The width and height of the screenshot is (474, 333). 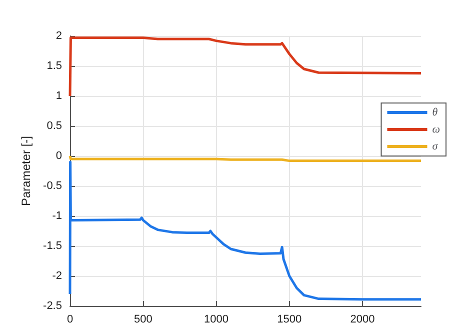 I want to click on y-axis-title: Parameter [-], so click(x=26, y=171).